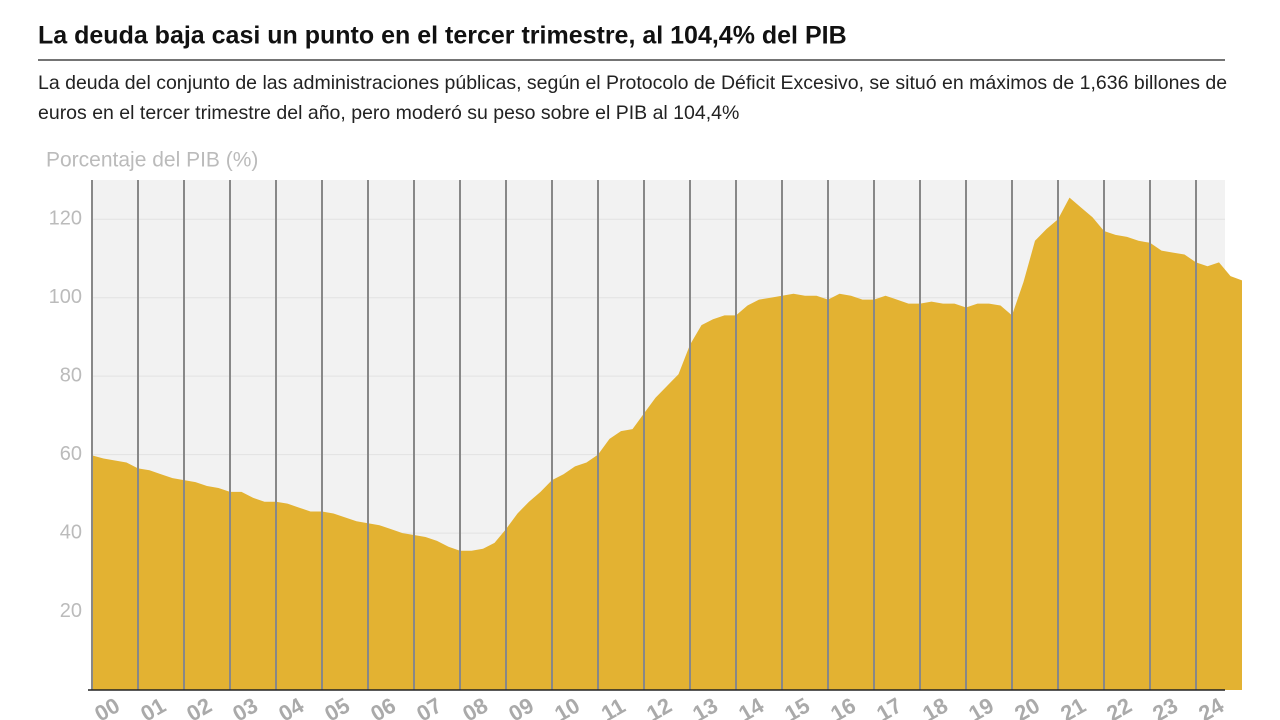 This screenshot has height=720, width=1280. Describe the element at coordinates (889, 706) in the screenshot. I see `x-tick-label: 17` at that location.